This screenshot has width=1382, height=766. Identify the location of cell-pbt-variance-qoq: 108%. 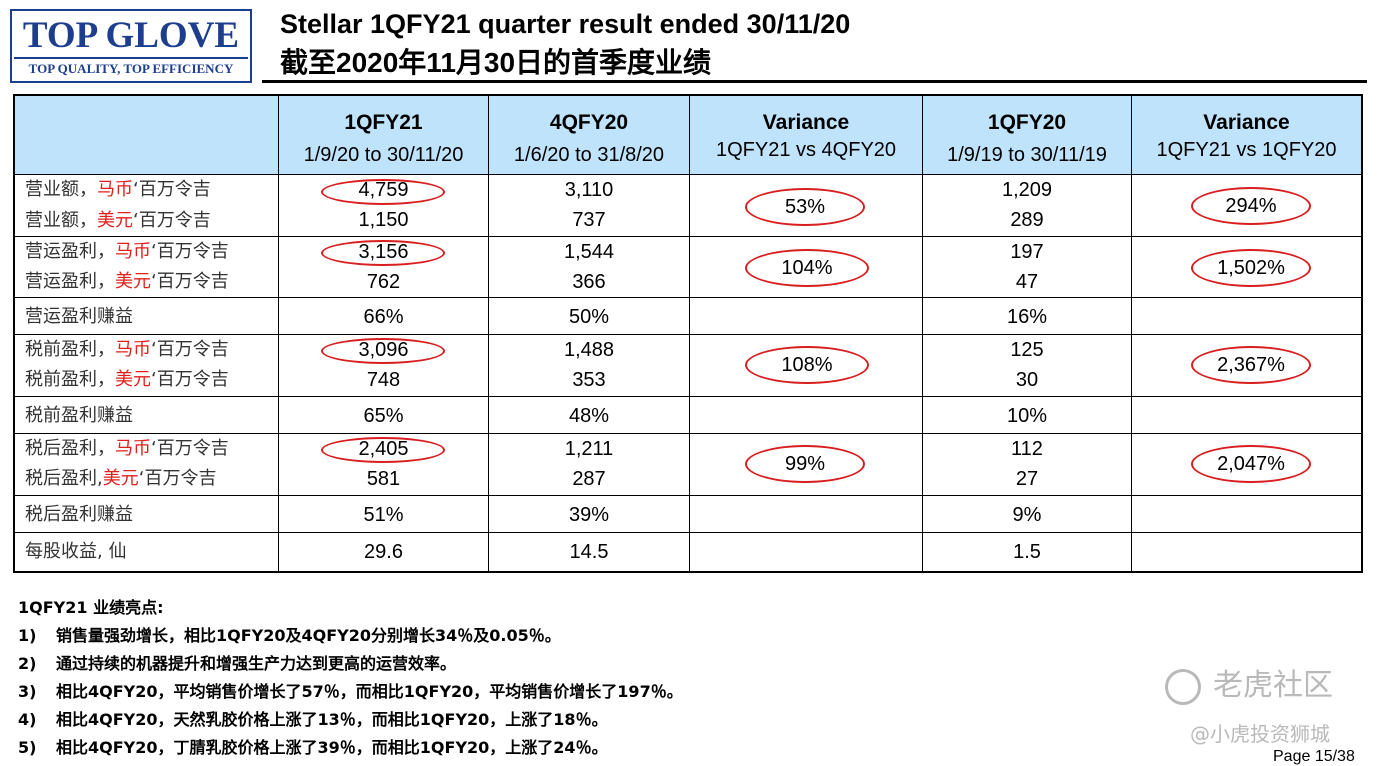
(806, 366).